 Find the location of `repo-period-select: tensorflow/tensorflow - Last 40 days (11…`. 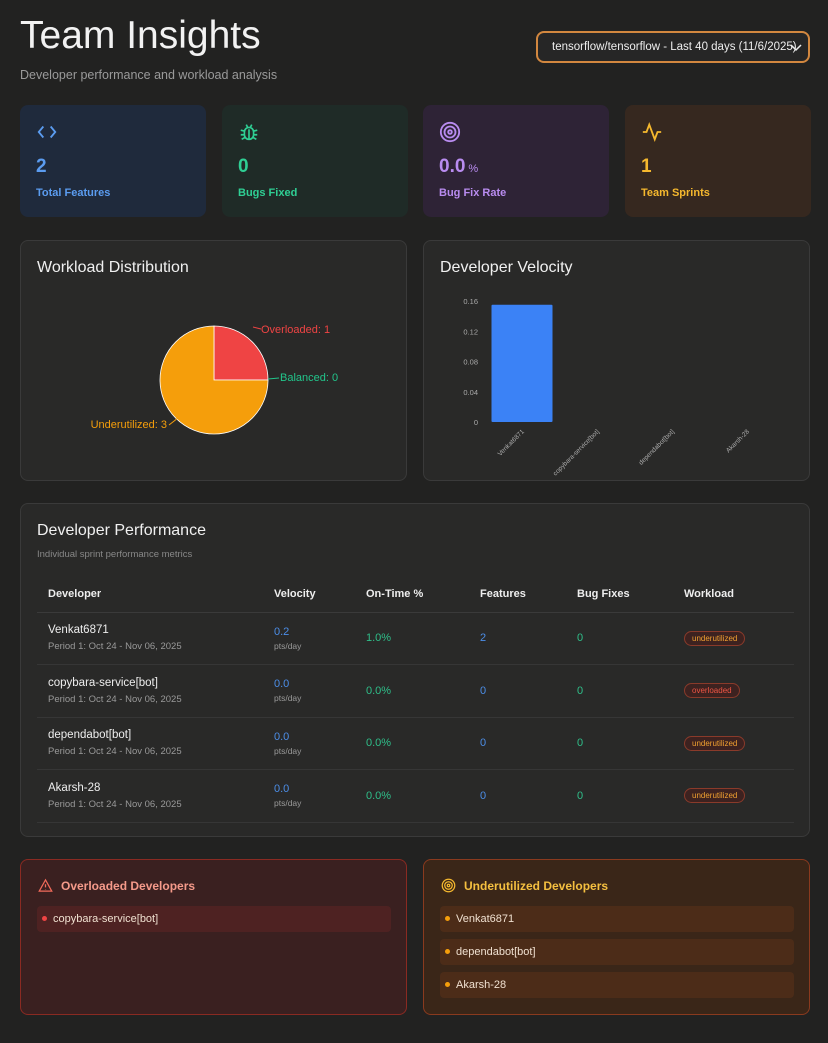

repo-period-select: tensorflow/tensorflow - Last 40 days (11… is located at coordinates (673, 47).